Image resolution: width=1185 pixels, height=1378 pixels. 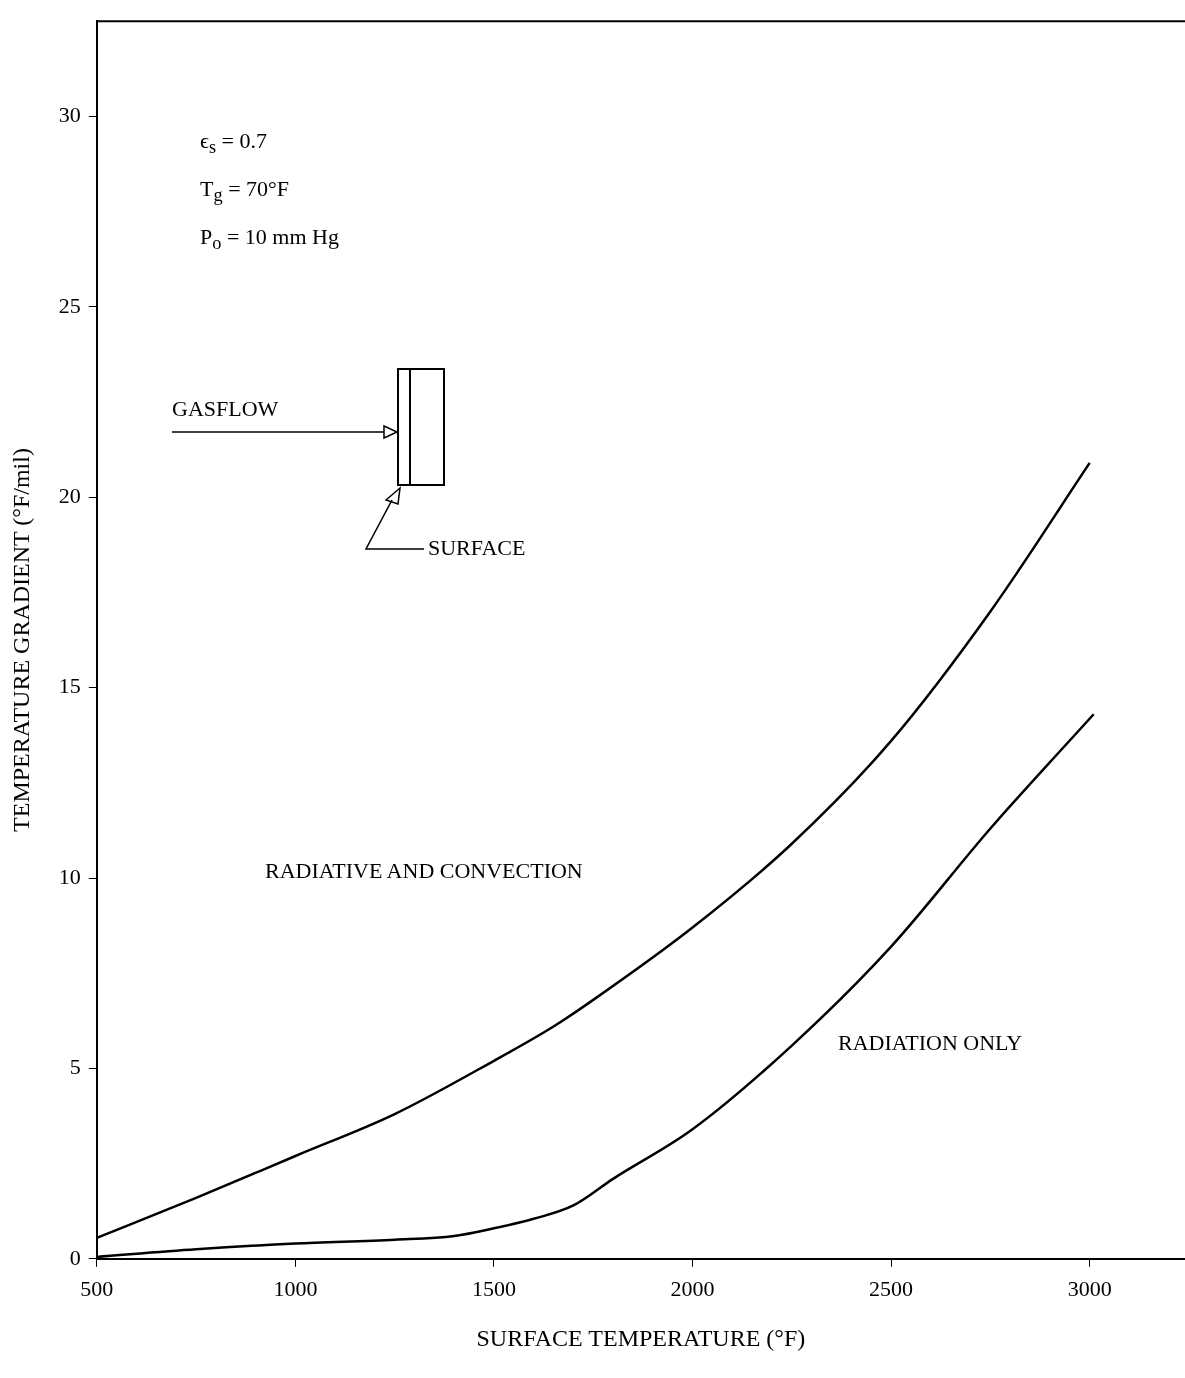 I want to click on x-tick-label: 2500, so click(x=891, y=1288).